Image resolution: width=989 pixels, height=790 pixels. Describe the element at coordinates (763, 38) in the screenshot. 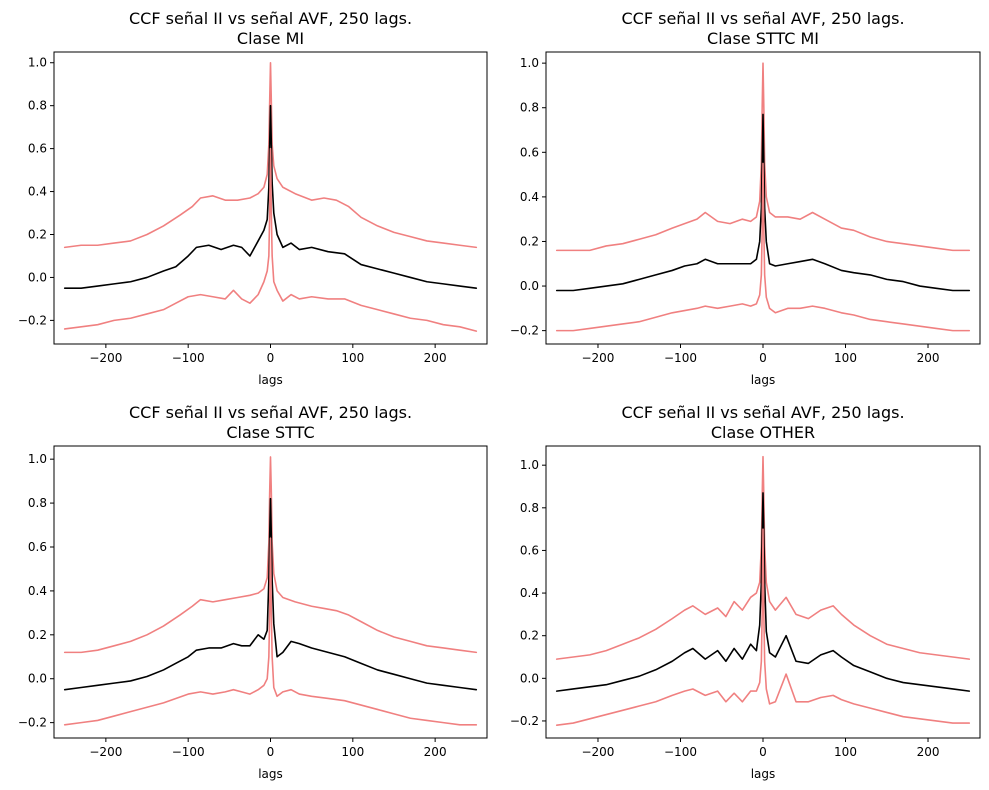

I see `chart-subtitle: Clase STTC MI` at that location.